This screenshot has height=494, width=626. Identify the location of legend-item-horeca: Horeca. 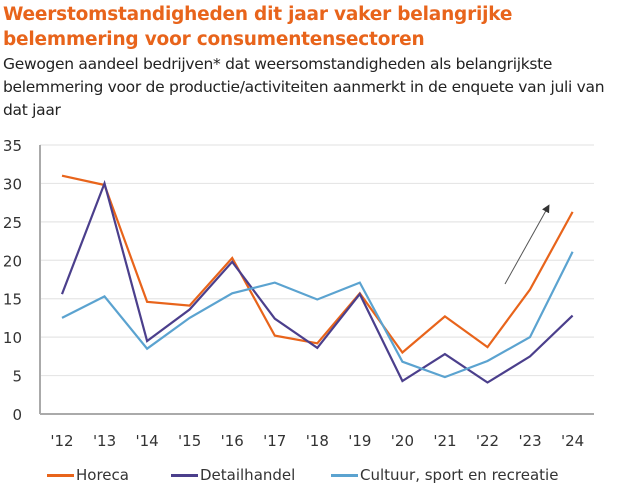
(88, 475).